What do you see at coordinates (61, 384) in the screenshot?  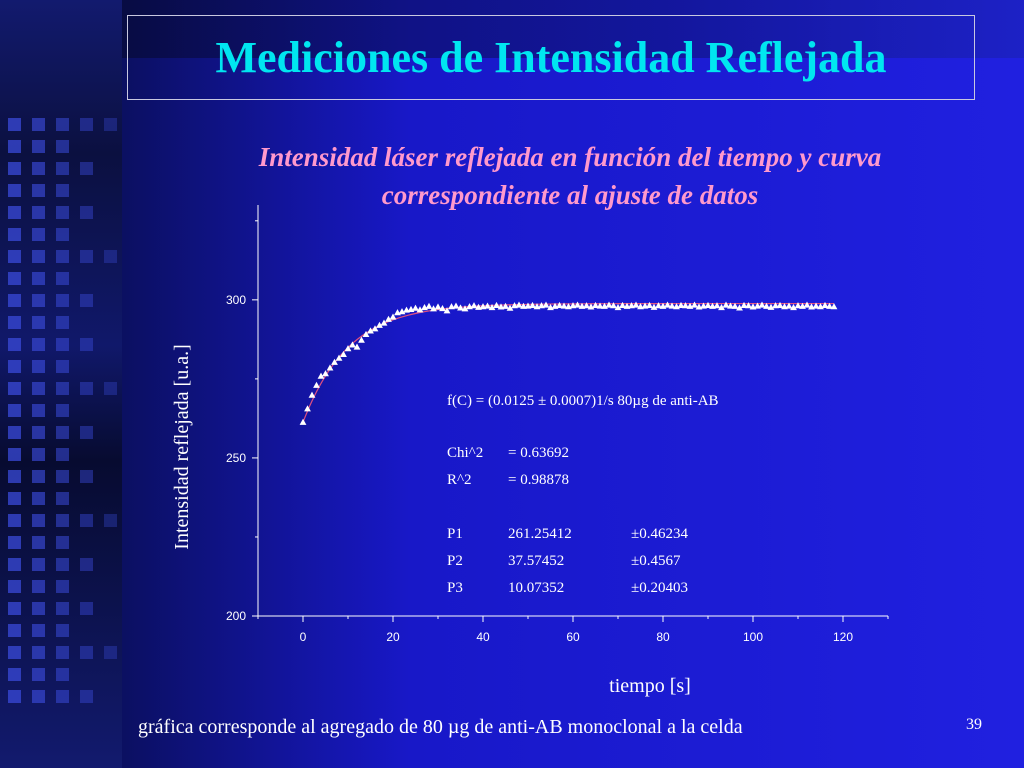 I see `left-decorative-band` at bounding box center [61, 384].